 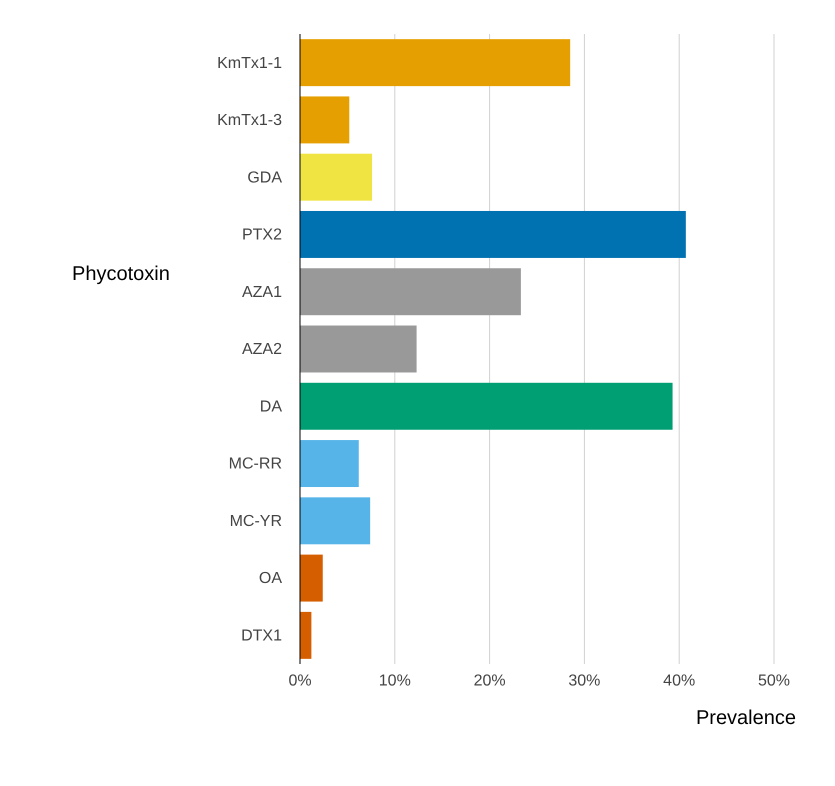 I want to click on x-tick-label: 50%, so click(x=774, y=681).